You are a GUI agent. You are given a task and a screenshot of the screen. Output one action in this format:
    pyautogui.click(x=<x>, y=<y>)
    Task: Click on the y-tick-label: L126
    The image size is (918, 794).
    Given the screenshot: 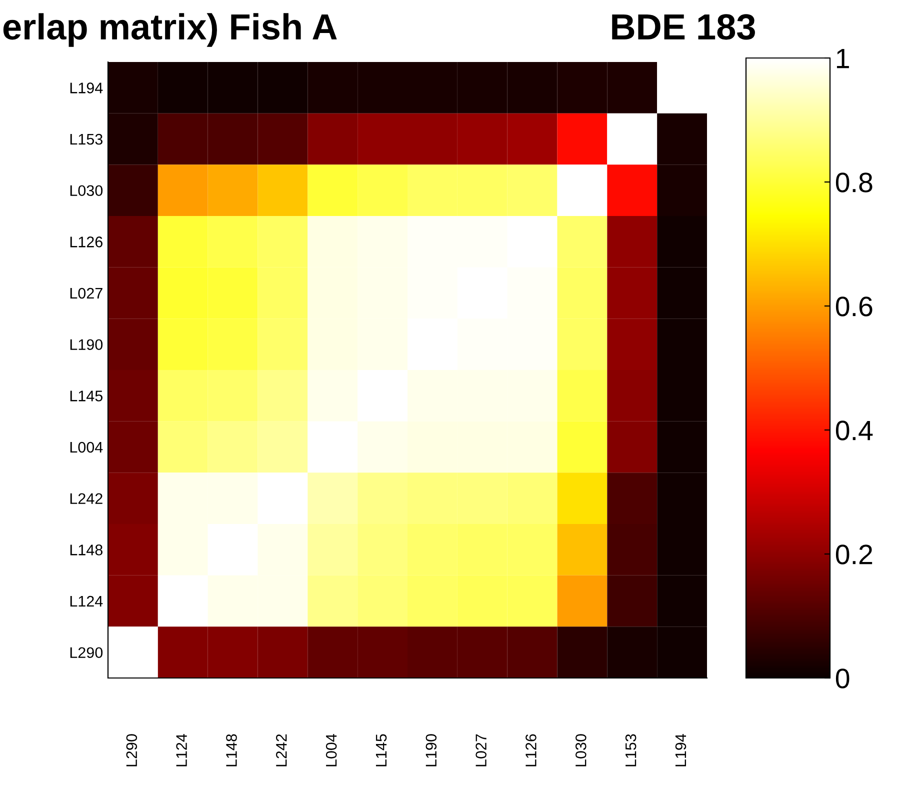 What is the action you would take?
    pyautogui.click(x=86, y=242)
    